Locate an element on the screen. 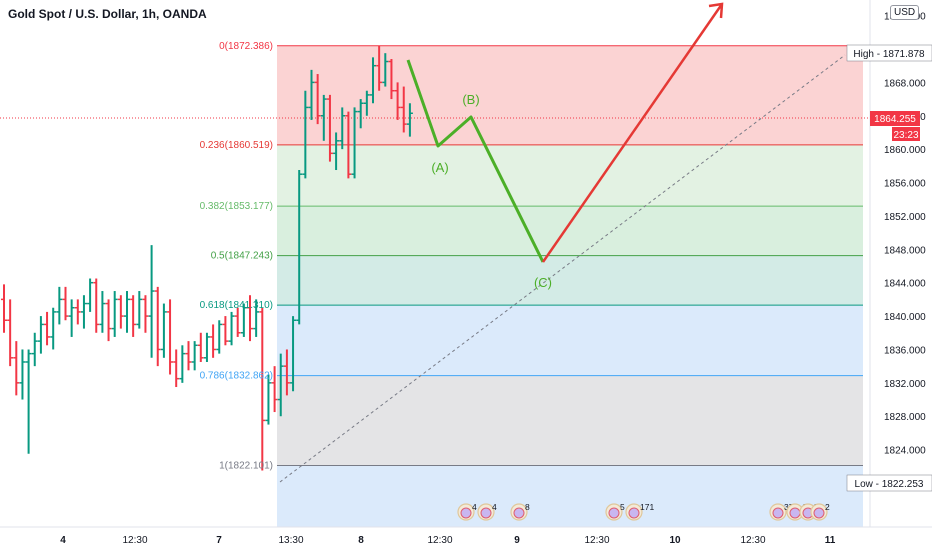 The image size is (932, 550). price-tick: 1824.000 is located at coordinates (905, 451).